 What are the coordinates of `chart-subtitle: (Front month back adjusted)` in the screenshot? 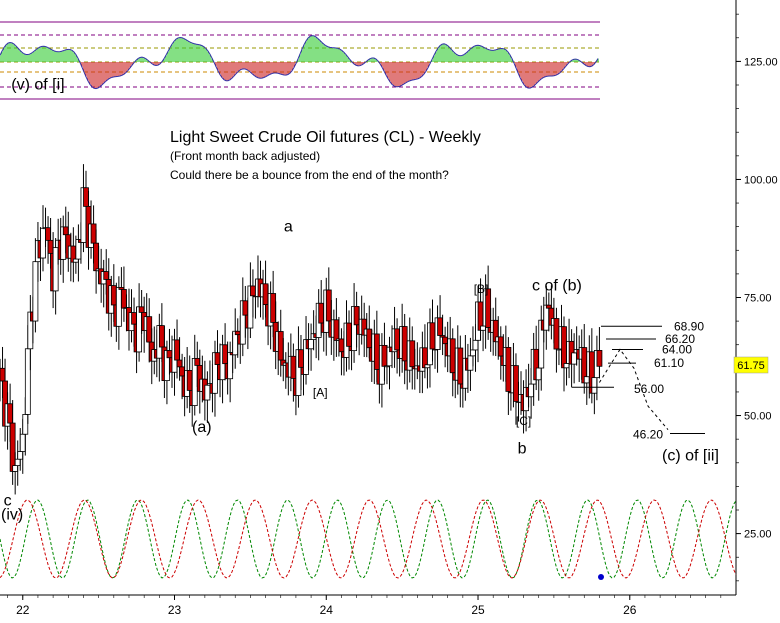 It's located at (245, 156).